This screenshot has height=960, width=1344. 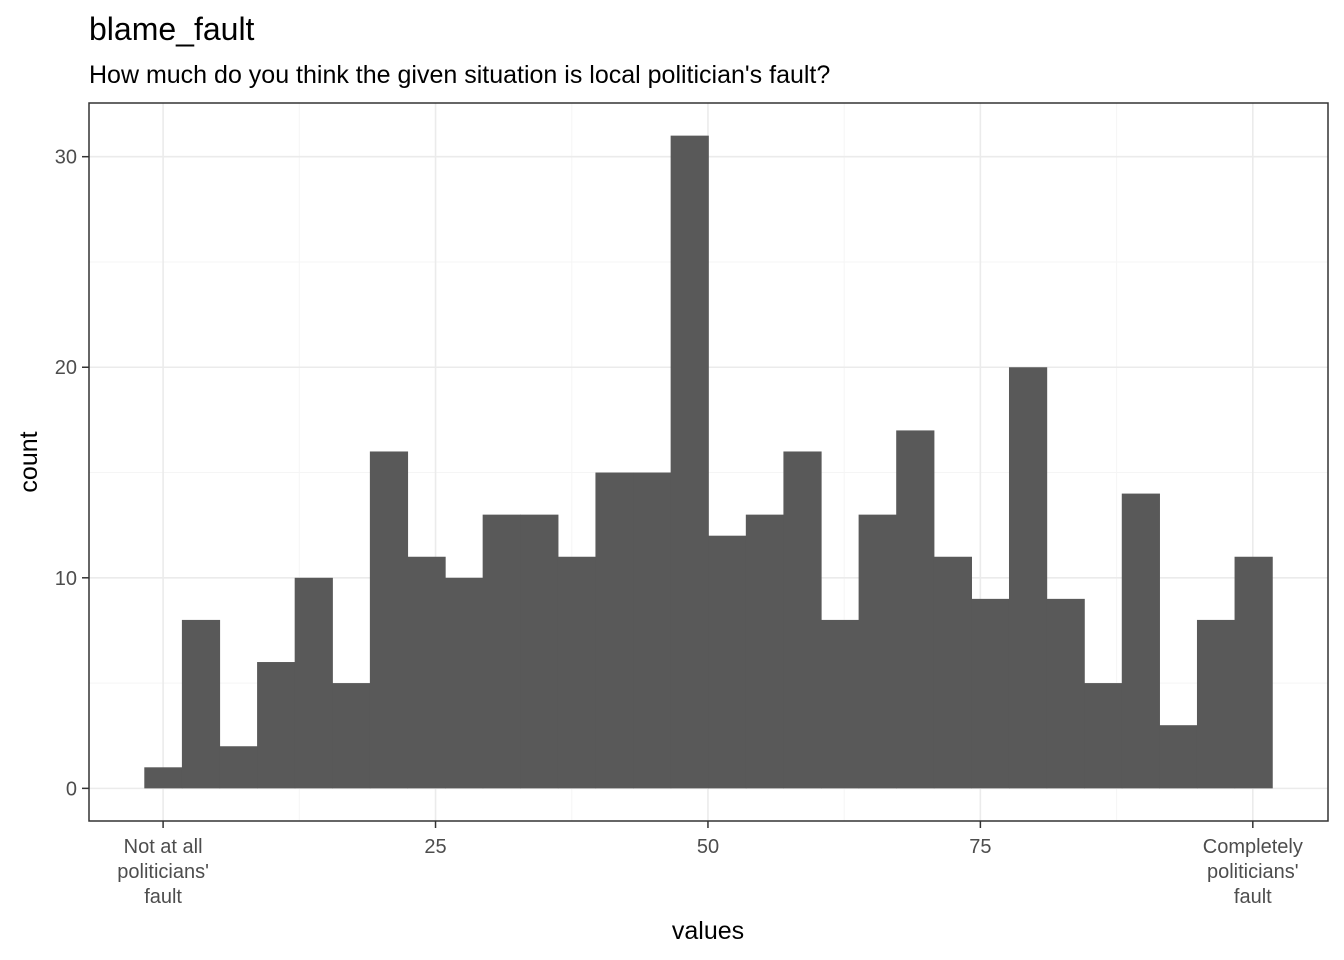 What do you see at coordinates (172, 29) in the screenshot?
I see `chart-title: blame_fault` at bounding box center [172, 29].